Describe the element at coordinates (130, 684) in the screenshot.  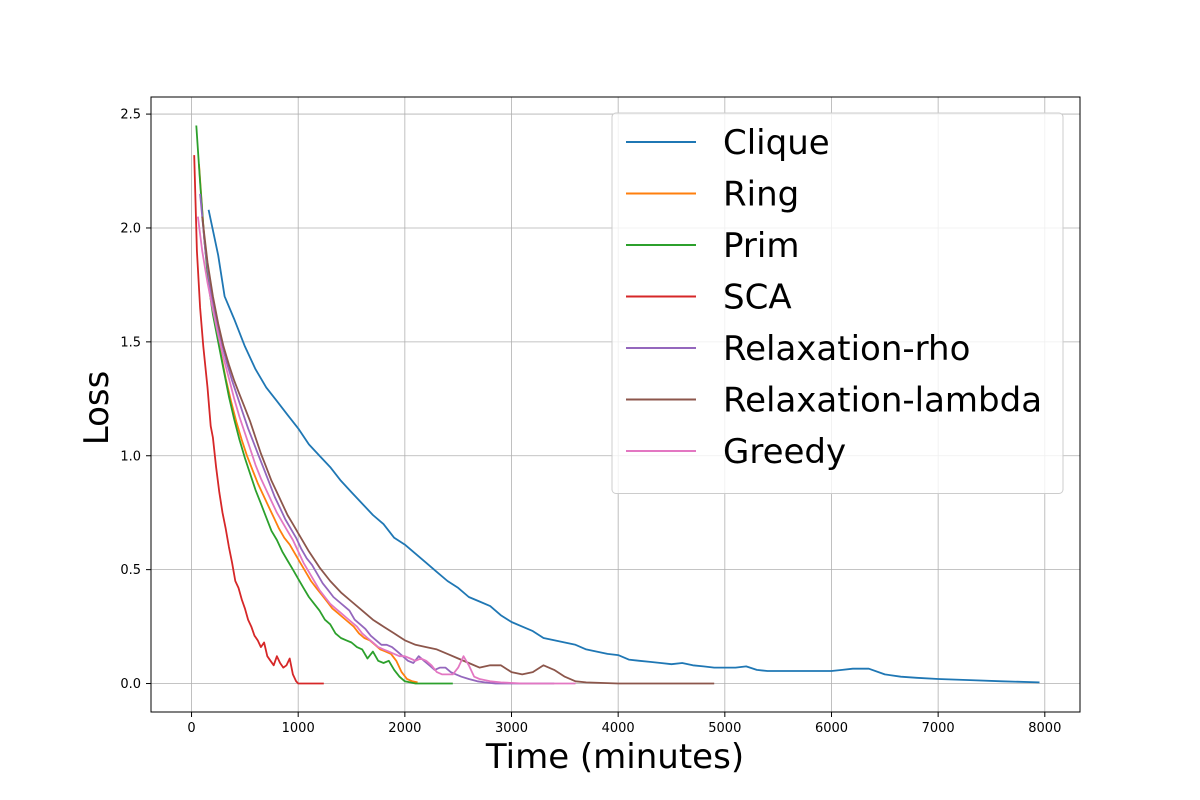
I see `y-tick-label: 0.0` at that location.